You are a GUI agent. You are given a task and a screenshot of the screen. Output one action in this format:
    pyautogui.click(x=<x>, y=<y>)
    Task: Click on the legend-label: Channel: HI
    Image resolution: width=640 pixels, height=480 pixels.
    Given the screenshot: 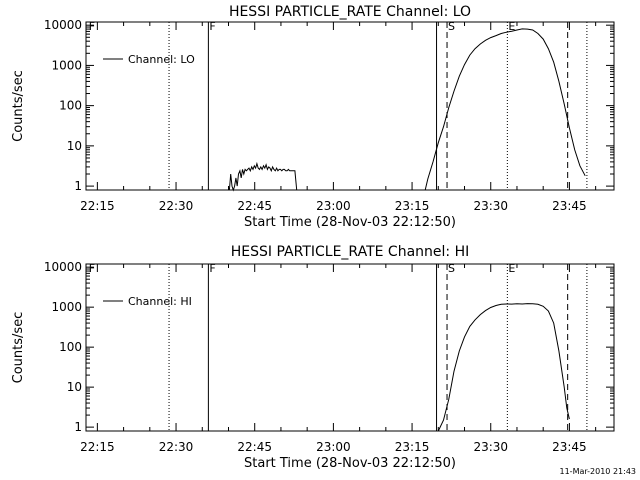 What is the action you would take?
    pyautogui.click(x=160, y=301)
    